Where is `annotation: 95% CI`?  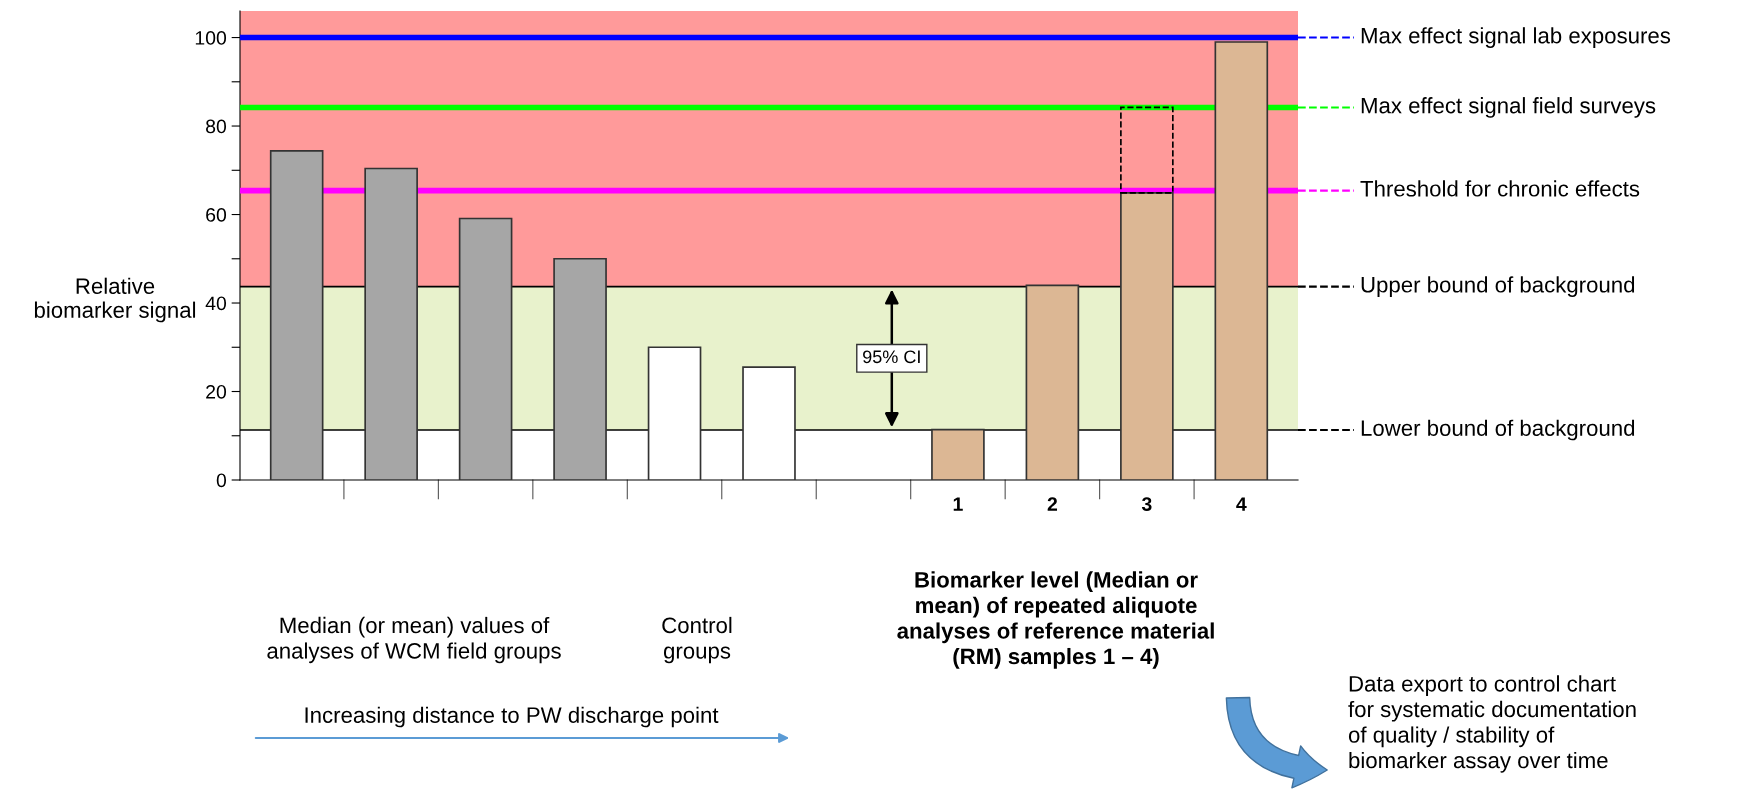 annotation: 95% CI is located at coordinates (891, 357).